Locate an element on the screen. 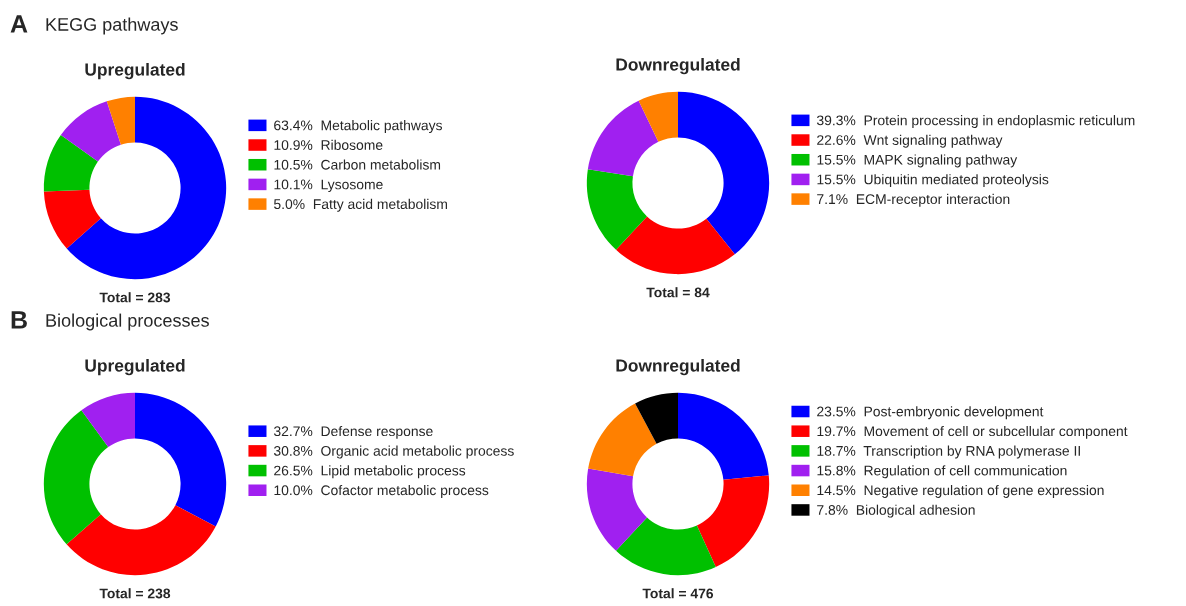 The width and height of the screenshot is (1186, 606). text: Total = 238 is located at coordinates (135, 593).